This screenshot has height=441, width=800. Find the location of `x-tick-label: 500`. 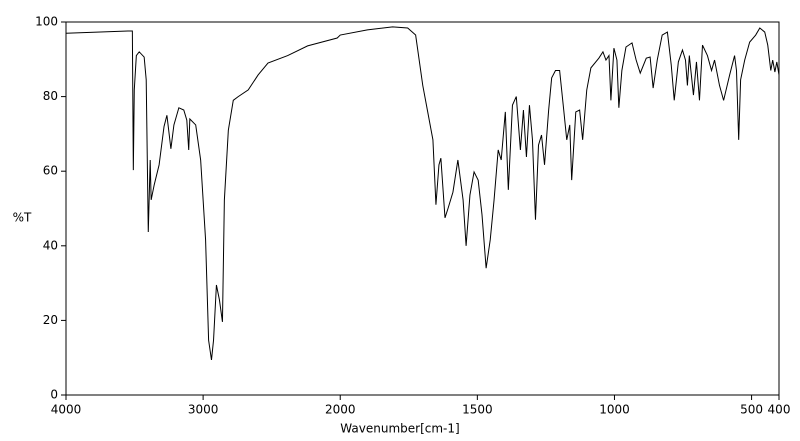

x-tick-label: 500 is located at coordinates (751, 410).